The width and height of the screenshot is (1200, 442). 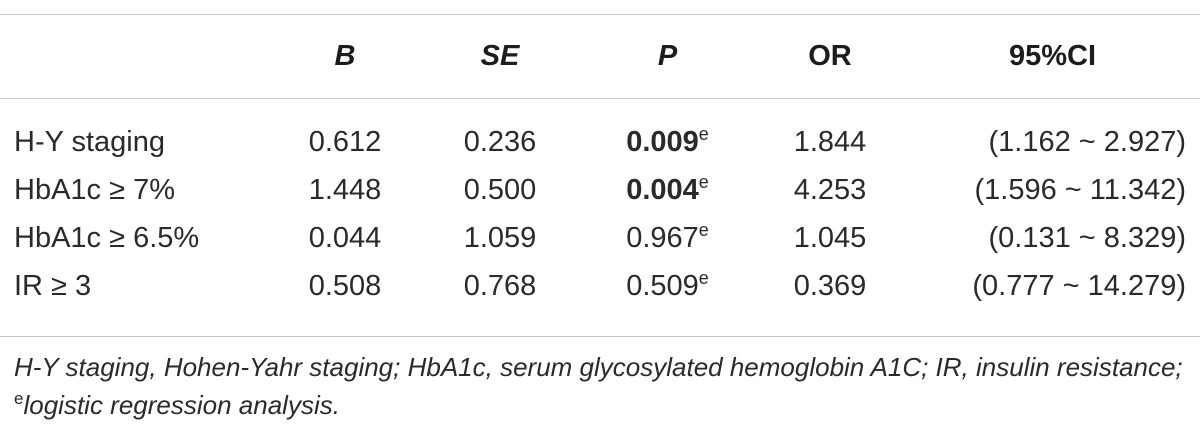 I want to click on cell-or: 0.369, so click(x=830, y=285).